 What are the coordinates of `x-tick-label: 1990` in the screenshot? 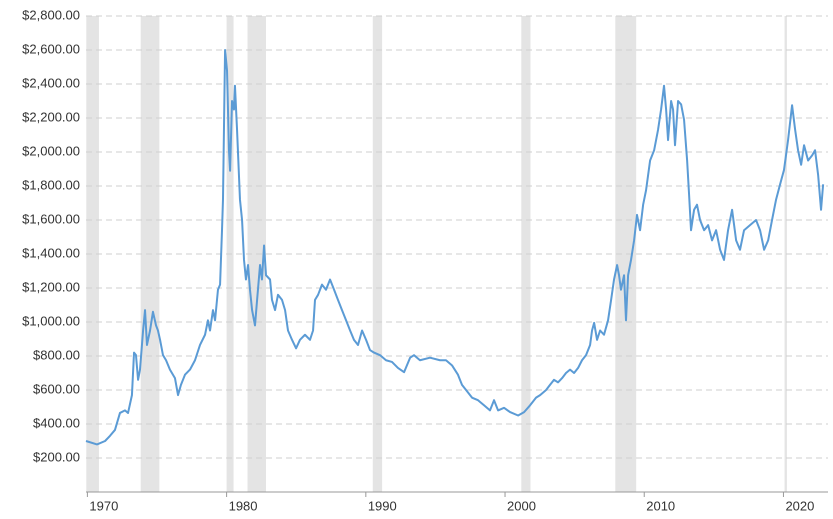 It's located at (382, 505).